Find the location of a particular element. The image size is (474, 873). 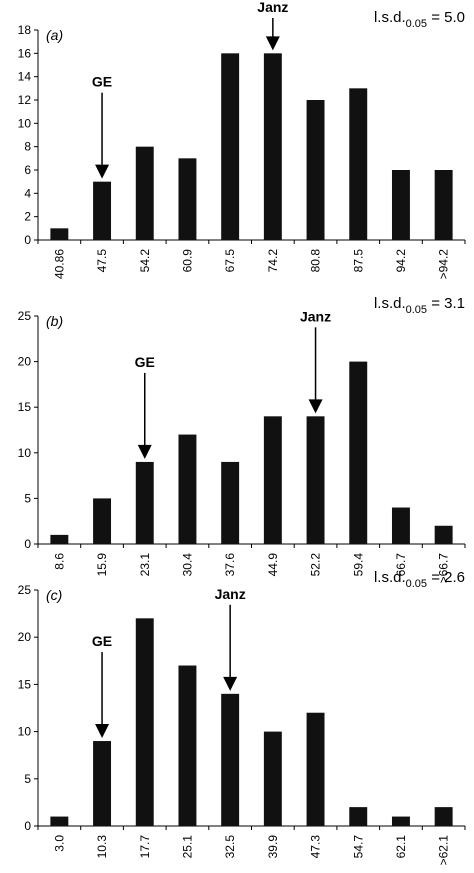

y-tick-label: 12 is located at coordinates (25, 100).